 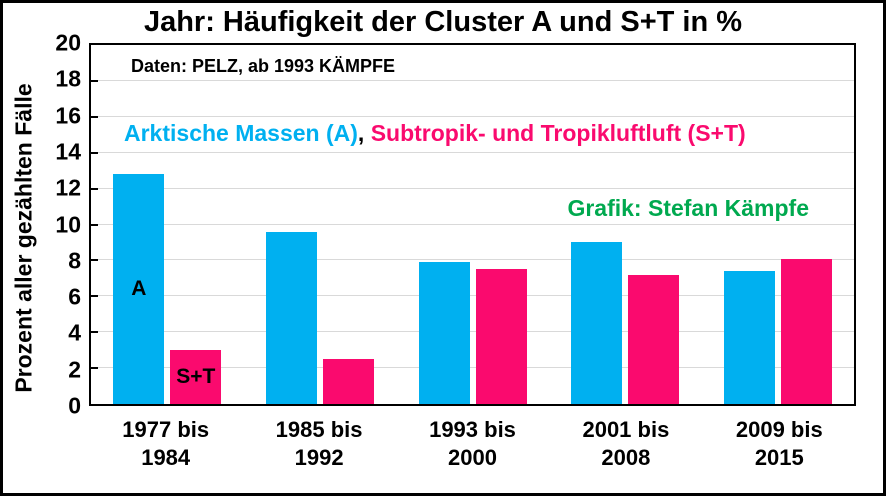 I want to click on bar-st: S+T, so click(x=196, y=377).